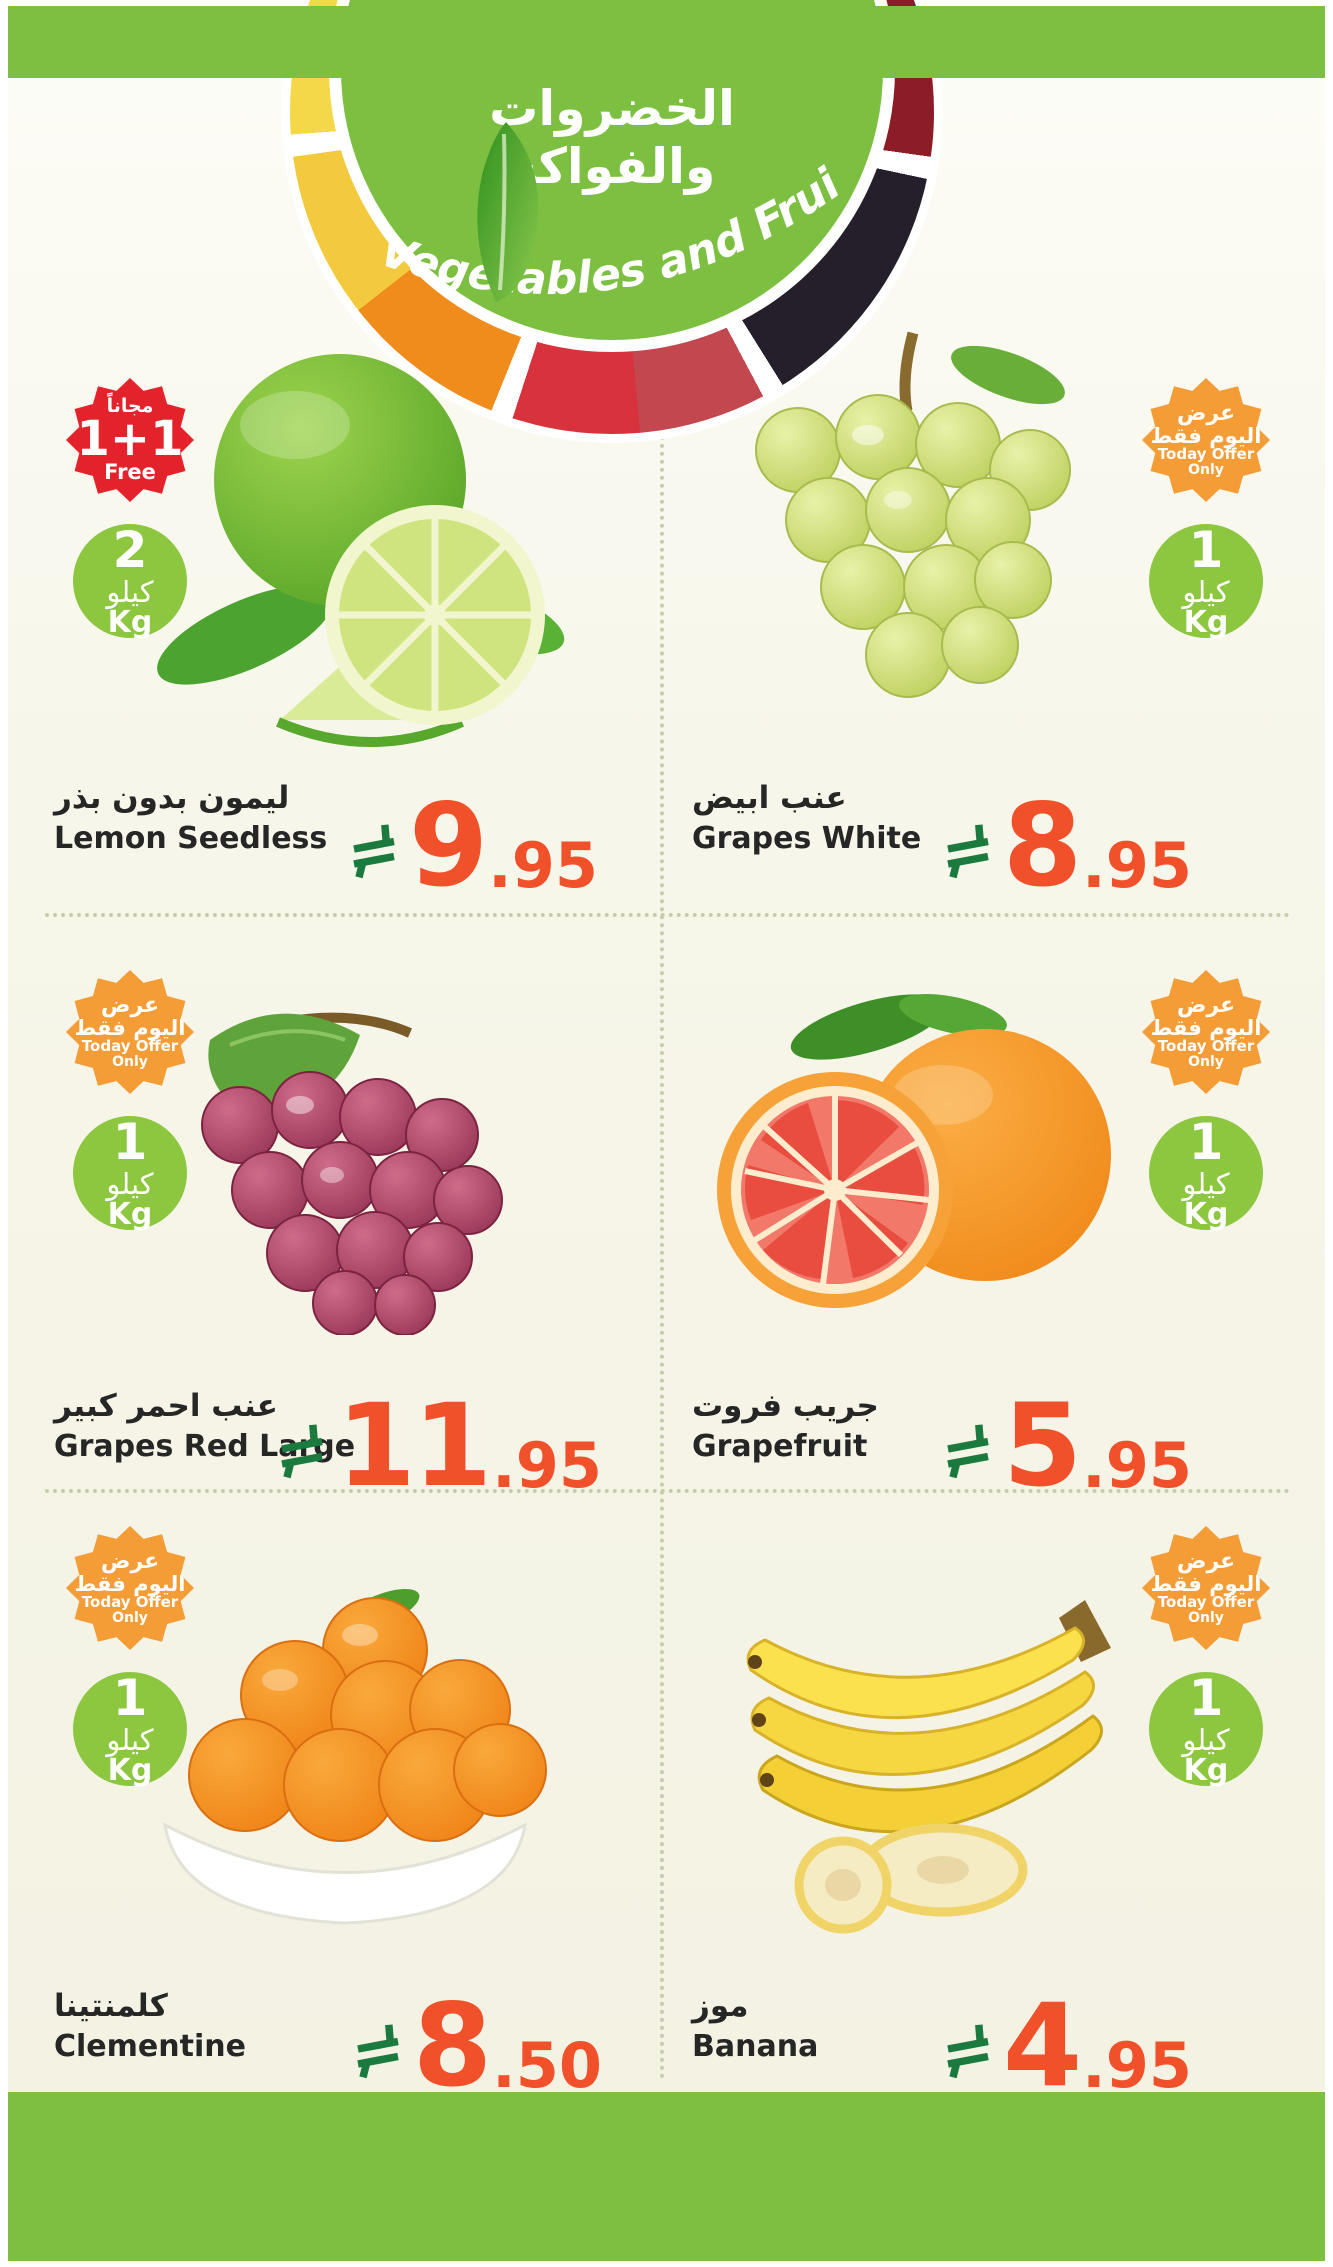 This screenshot has height=2267, width=1333. Describe the element at coordinates (662, 1190) in the screenshot. I see `column-separator` at that location.